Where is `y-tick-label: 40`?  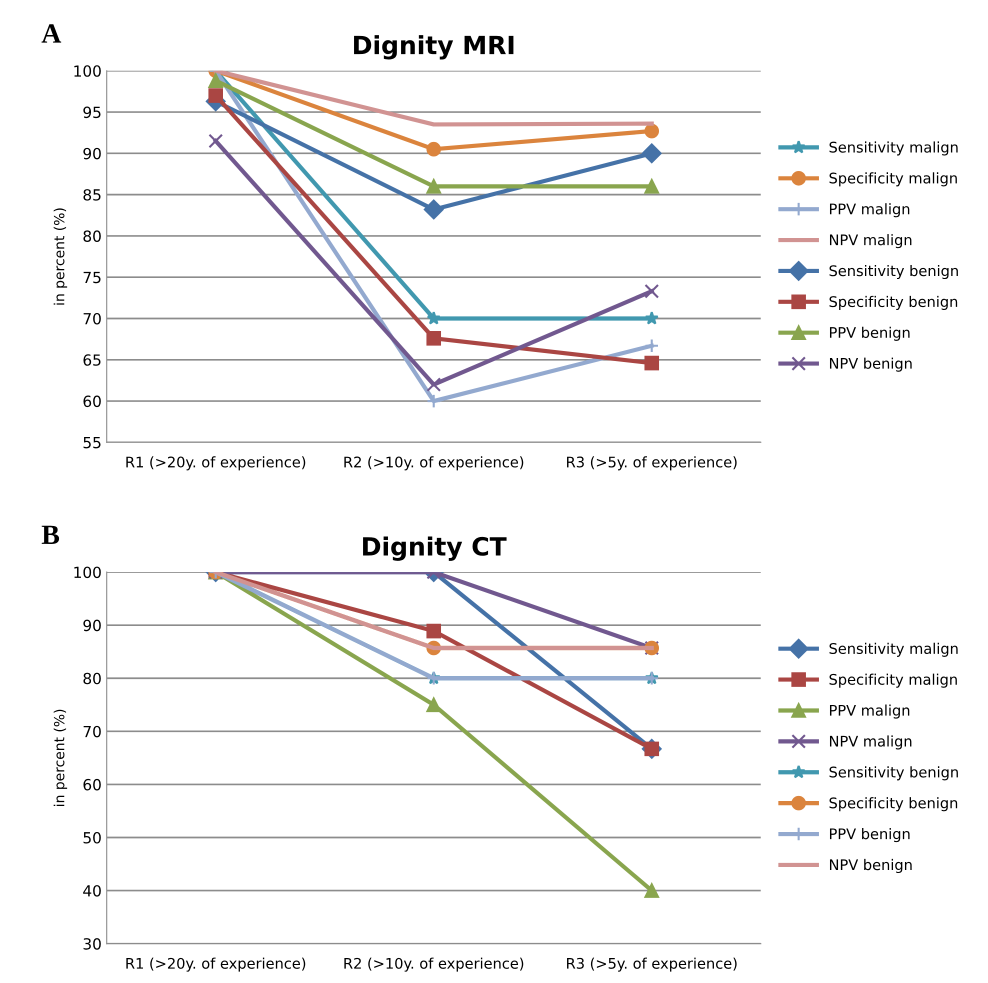 y-tick-label: 40 is located at coordinates (92, 891).